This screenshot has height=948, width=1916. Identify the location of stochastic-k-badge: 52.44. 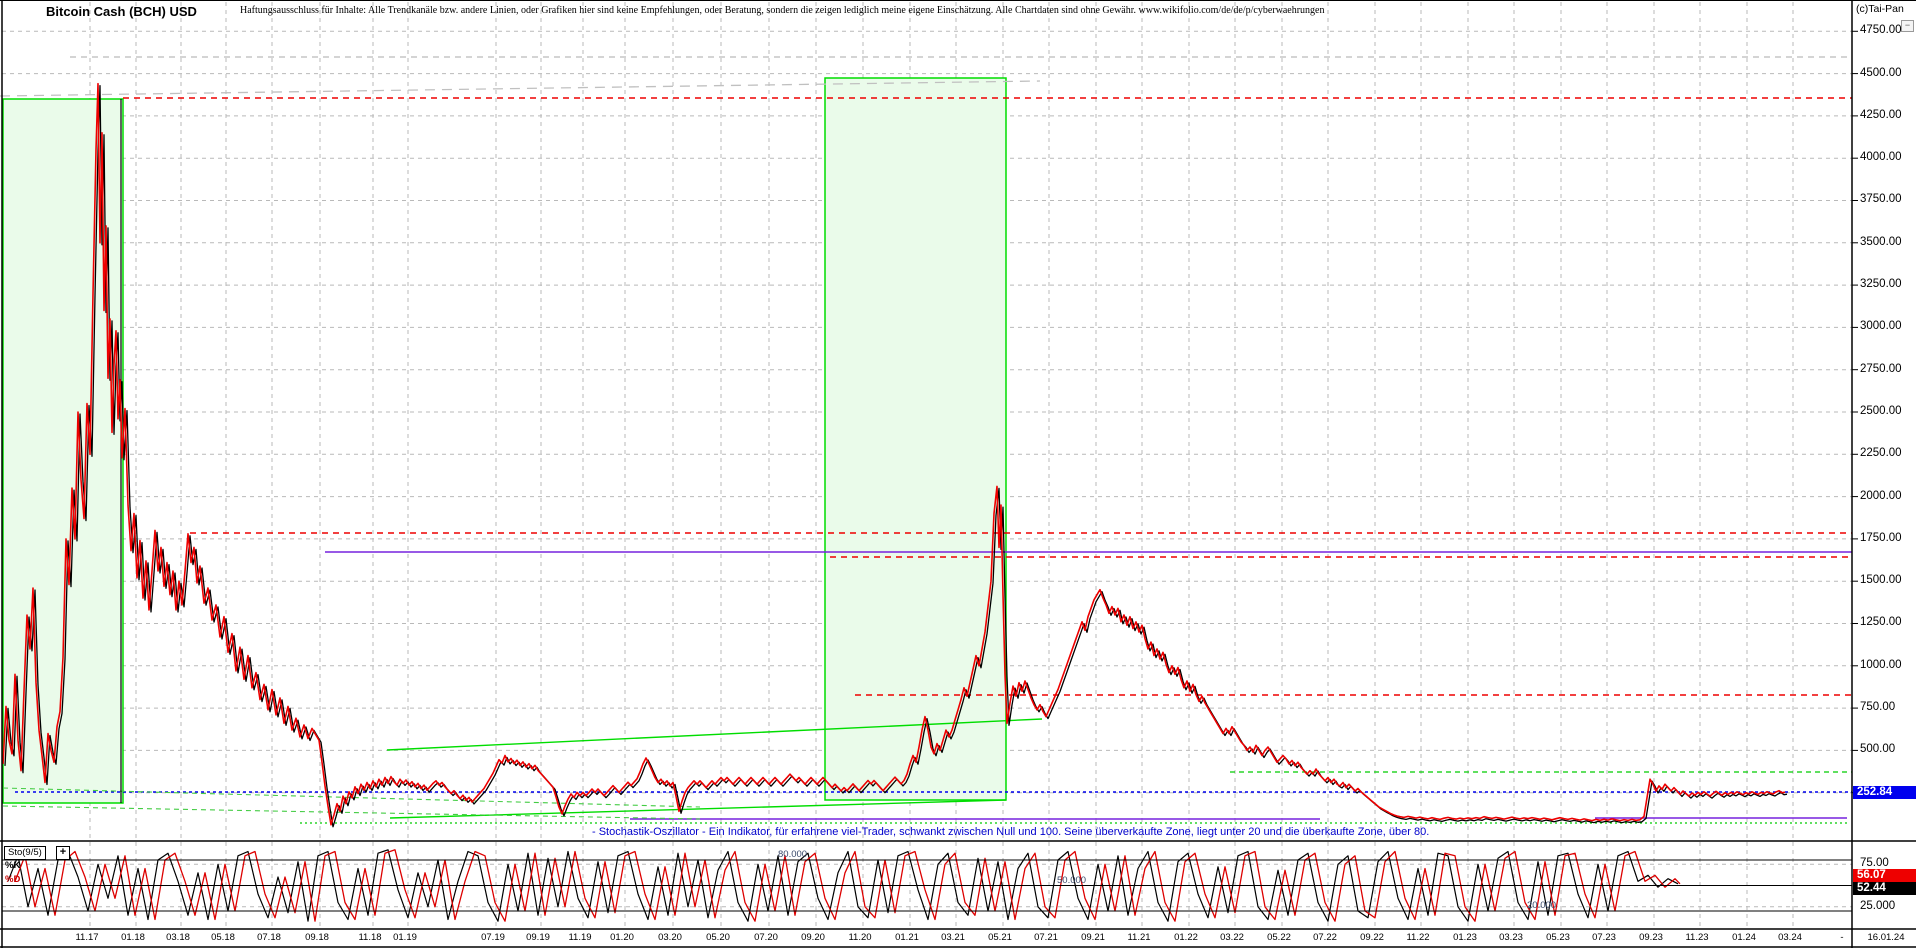
(1884, 888).